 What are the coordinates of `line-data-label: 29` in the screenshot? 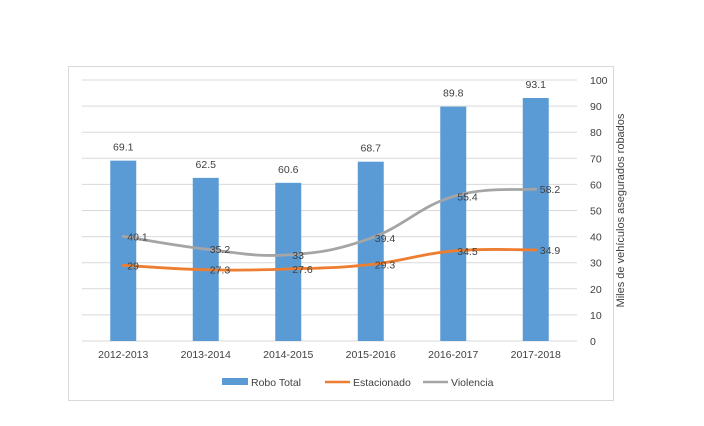 It's located at (133, 266).